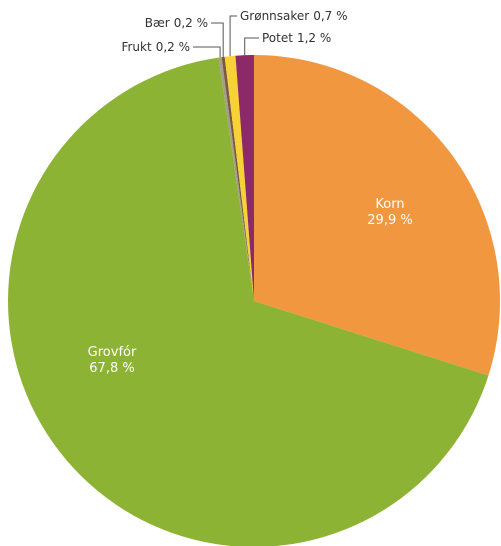 This screenshot has height=546, width=501. I want to click on slice-label: Korn 29,9 %, so click(389, 212).